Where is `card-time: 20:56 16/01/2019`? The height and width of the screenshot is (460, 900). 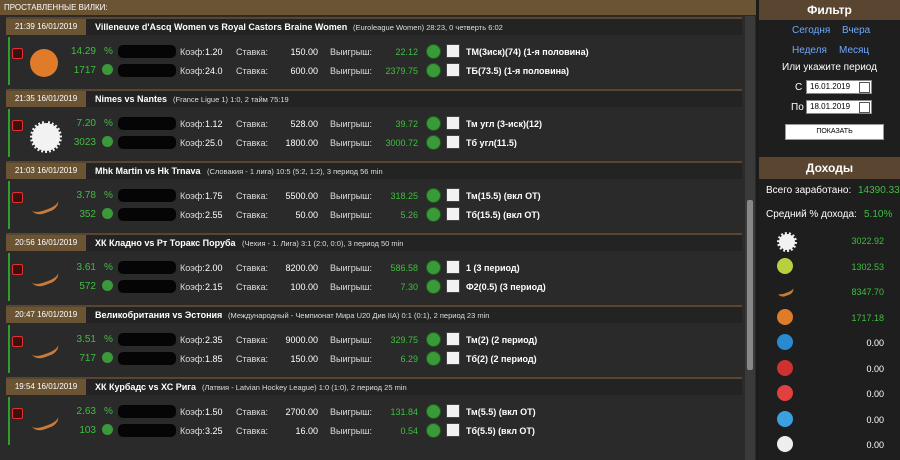 card-time: 20:56 16/01/2019 is located at coordinates (46, 243).